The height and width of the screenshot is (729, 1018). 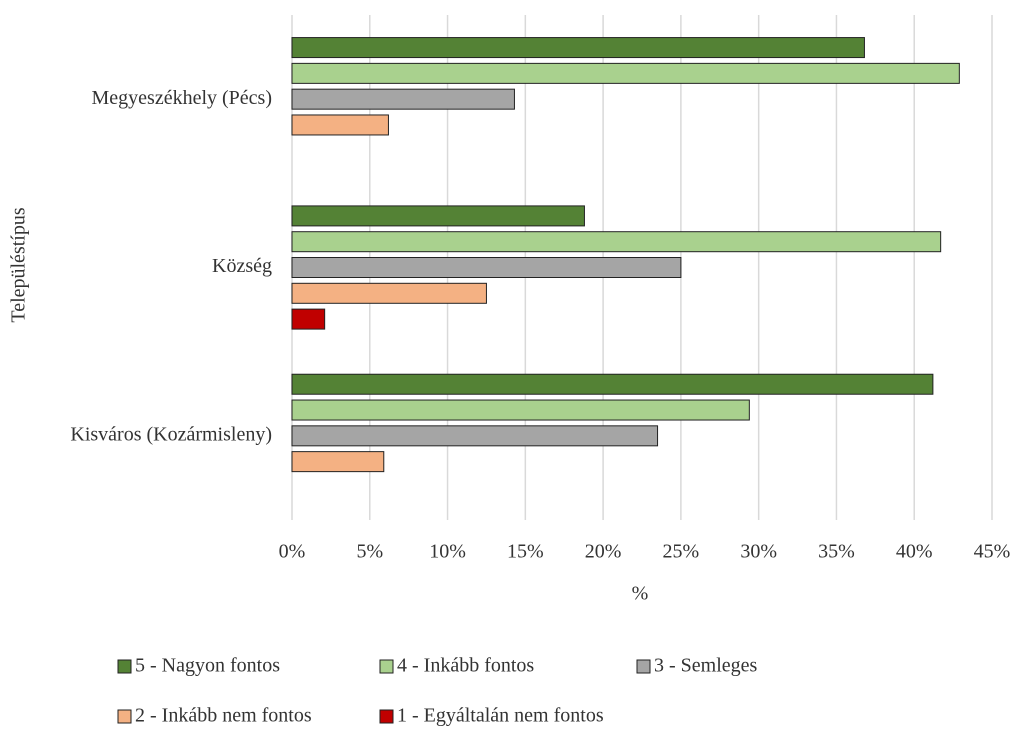 I want to click on y-axis-title: Településtípus, so click(x=19, y=264).